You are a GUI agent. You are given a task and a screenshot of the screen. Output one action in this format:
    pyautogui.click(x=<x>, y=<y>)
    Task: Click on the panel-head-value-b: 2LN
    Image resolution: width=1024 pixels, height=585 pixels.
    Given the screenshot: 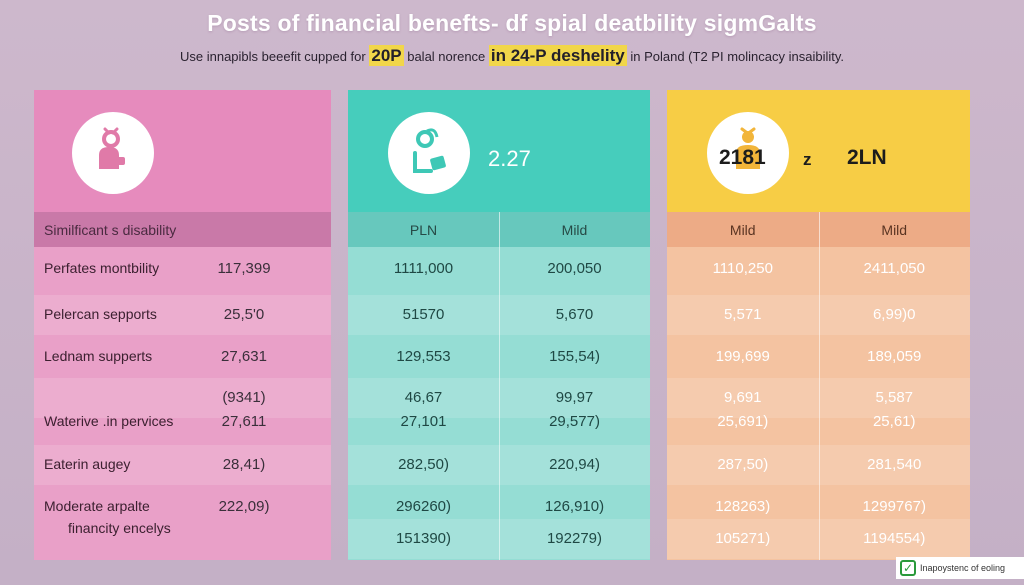 What is the action you would take?
    pyautogui.click(x=867, y=157)
    